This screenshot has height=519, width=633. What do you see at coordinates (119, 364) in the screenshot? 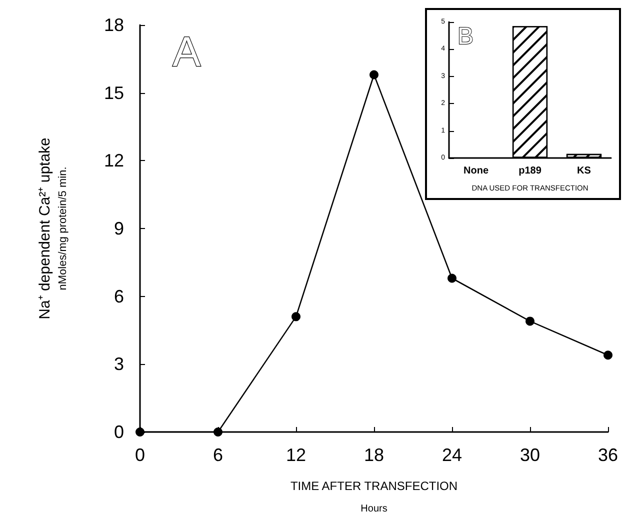
I see `y-tick-label: 3` at bounding box center [119, 364].